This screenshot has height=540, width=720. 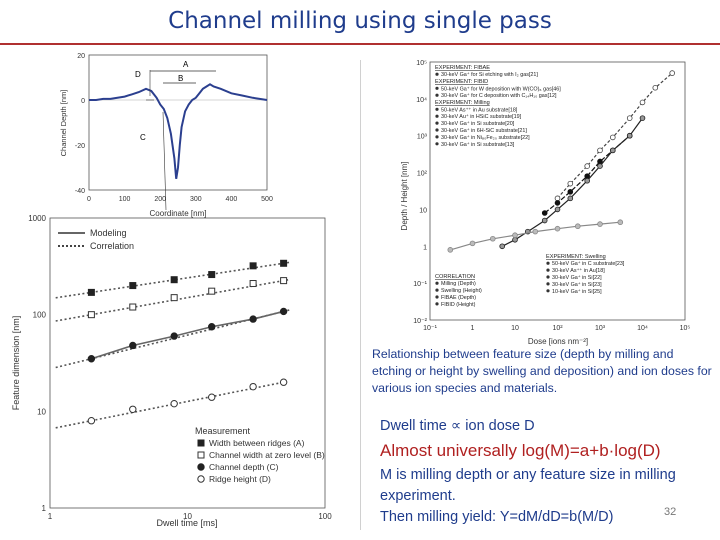 I want to click on legend-correlation: Correlation, so click(x=112, y=246).